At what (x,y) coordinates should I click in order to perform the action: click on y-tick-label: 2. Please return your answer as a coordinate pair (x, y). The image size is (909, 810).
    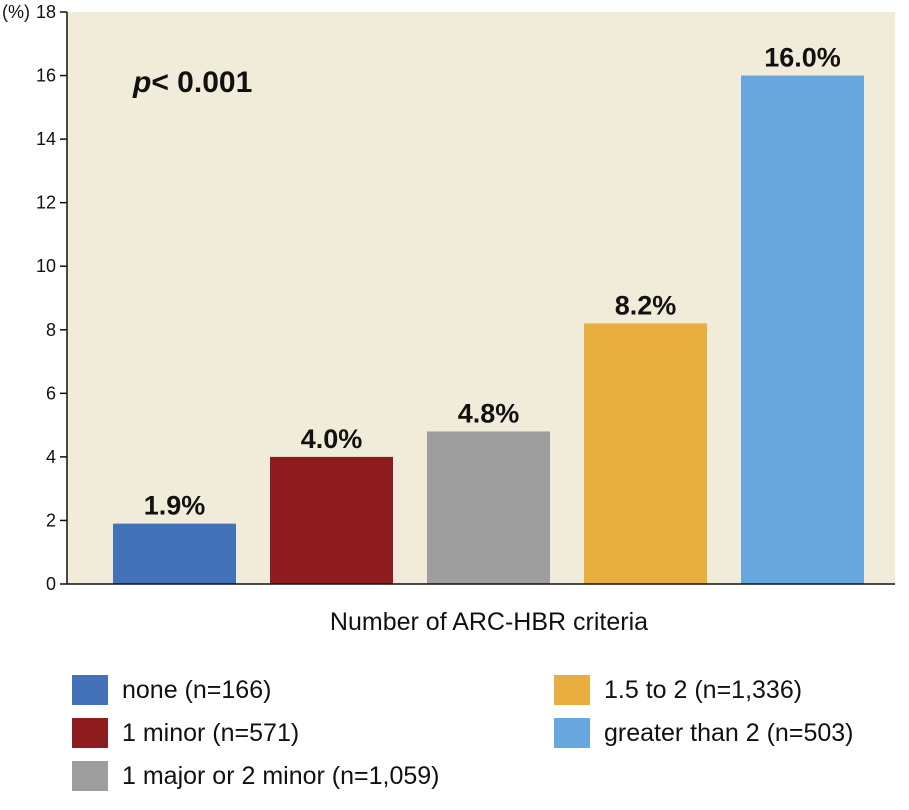
    Looking at the image, I should click on (51, 520).